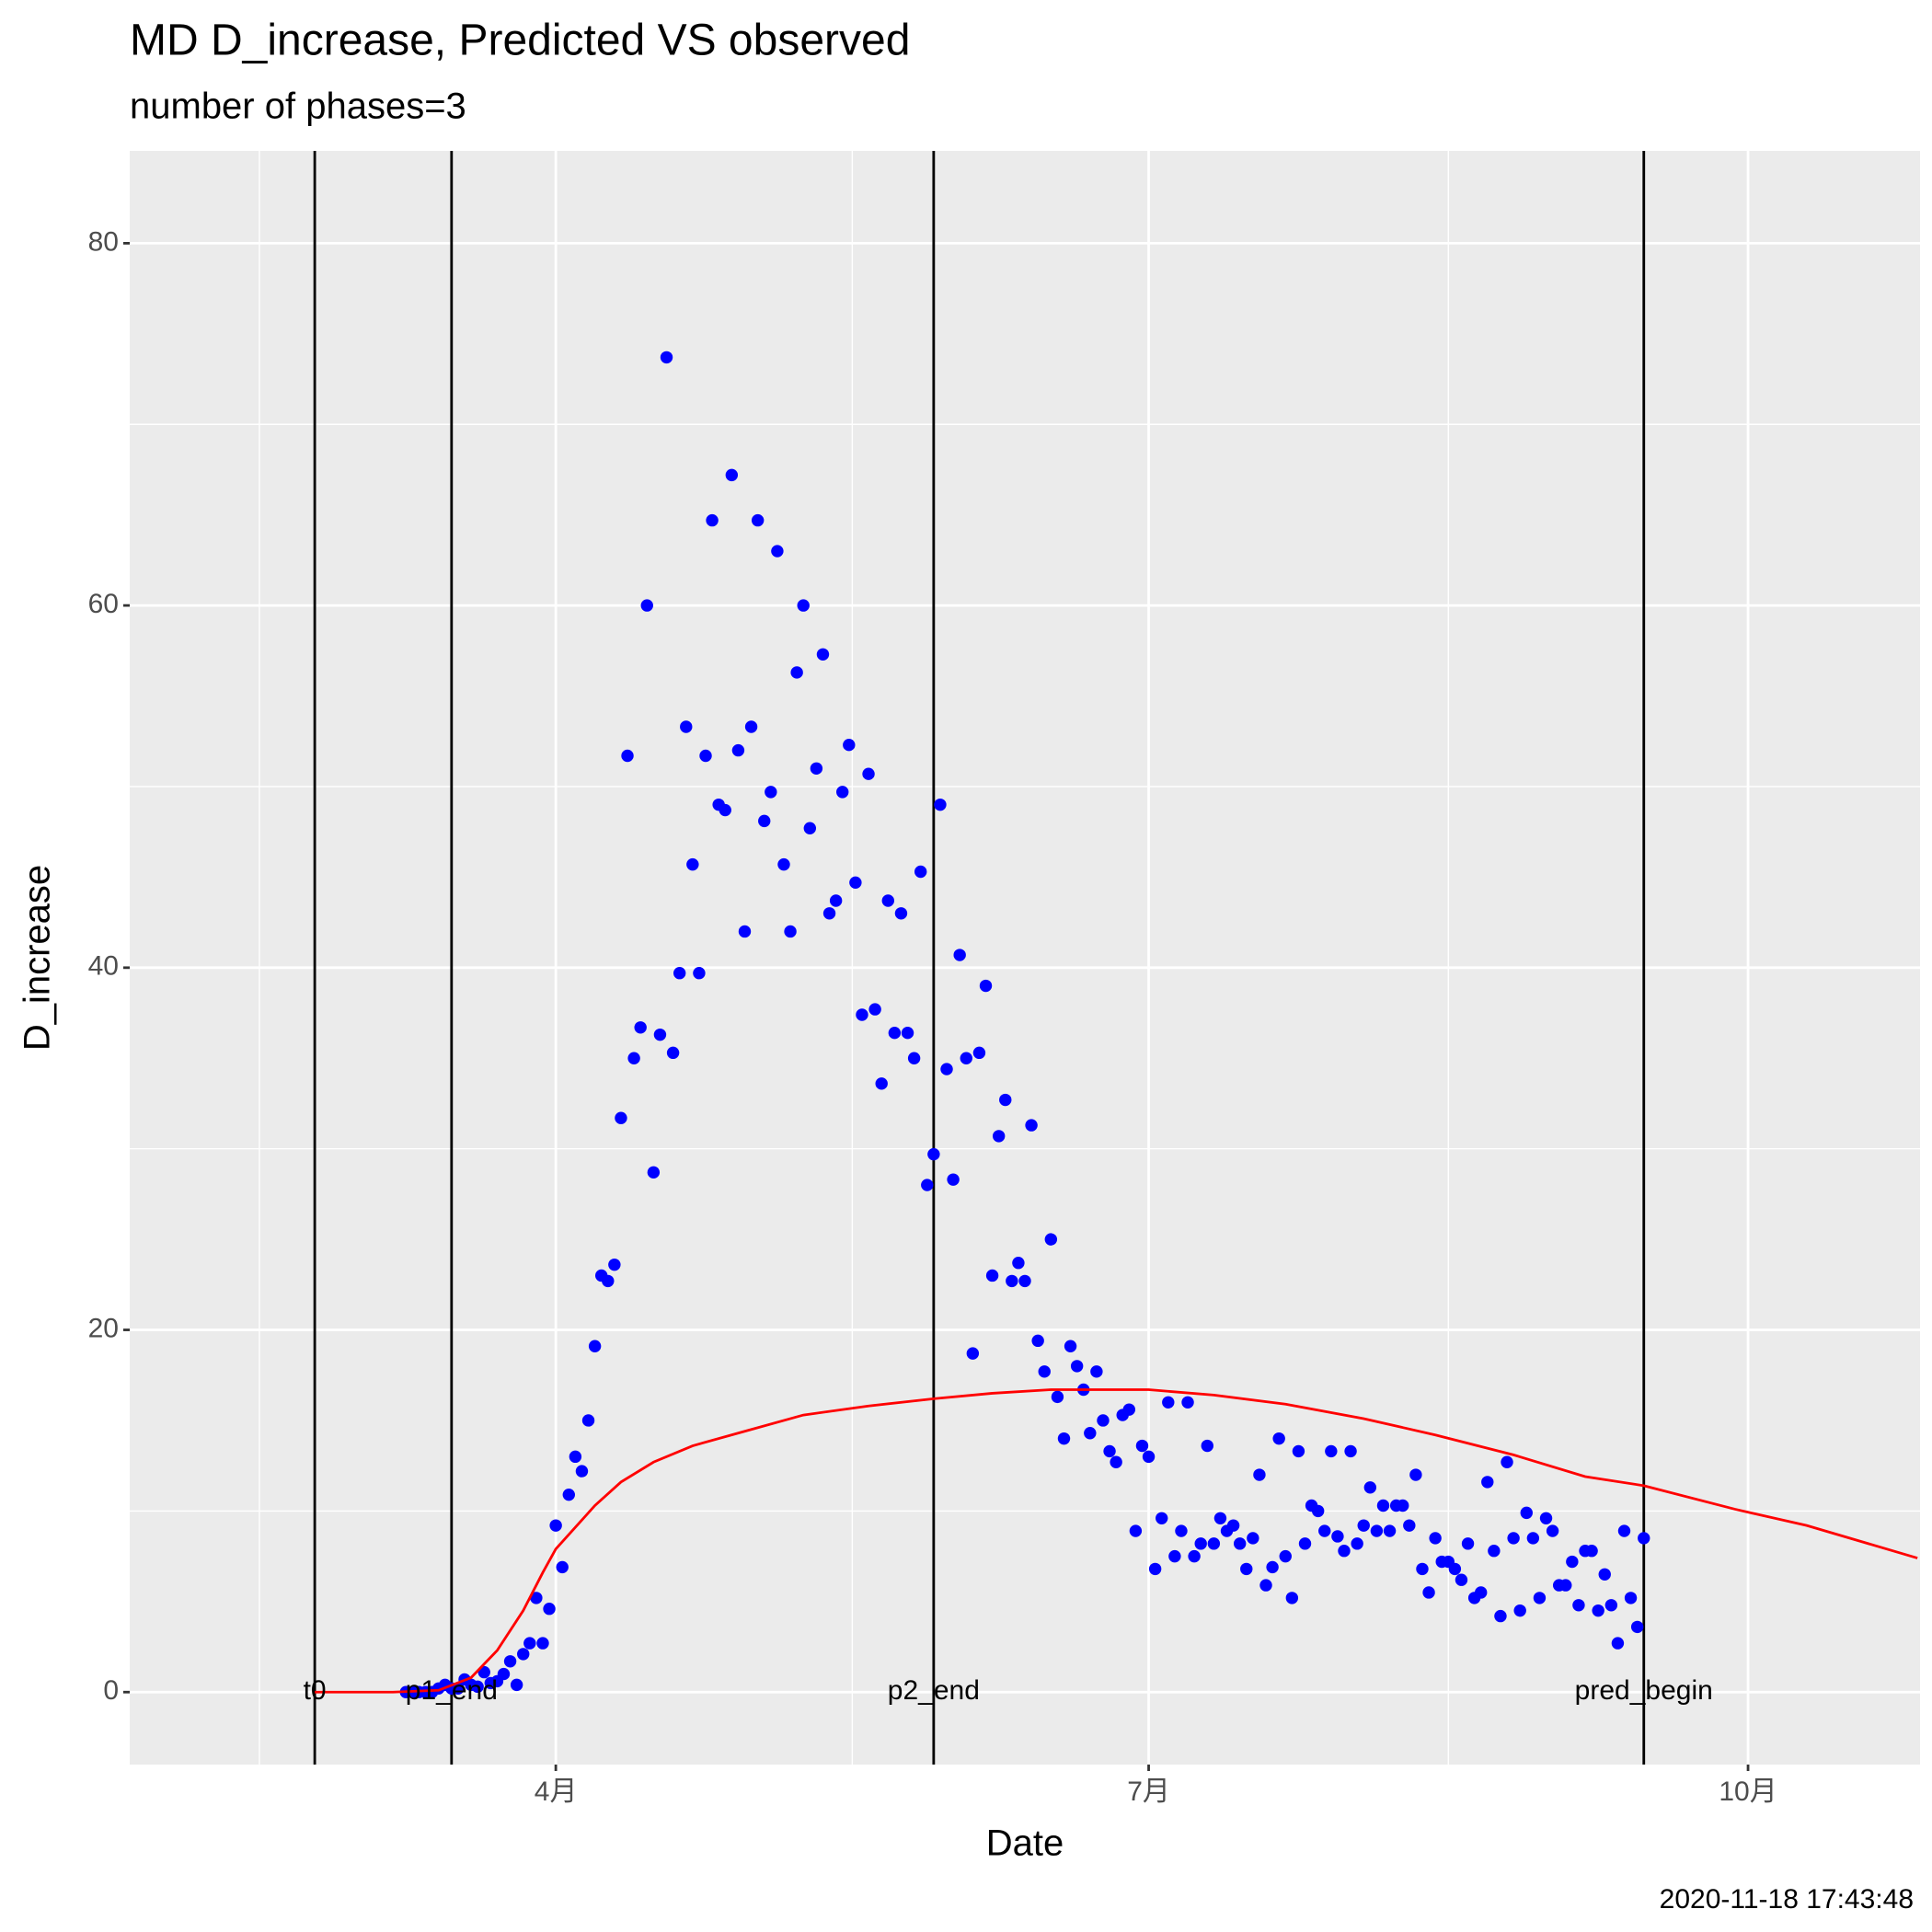  Describe the element at coordinates (556, 1792) in the screenshot. I see `x-tick-label: 4月` at that location.